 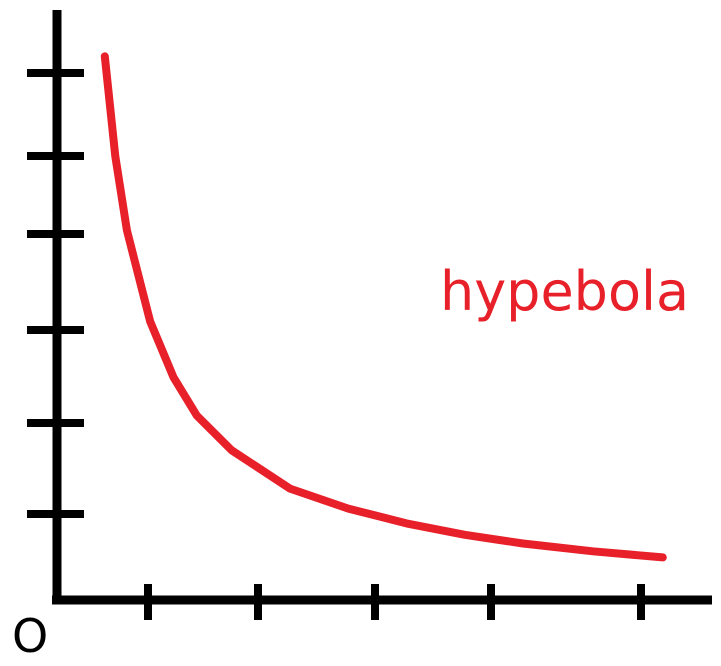 I want to click on series-label: hypebola, so click(x=564, y=291).